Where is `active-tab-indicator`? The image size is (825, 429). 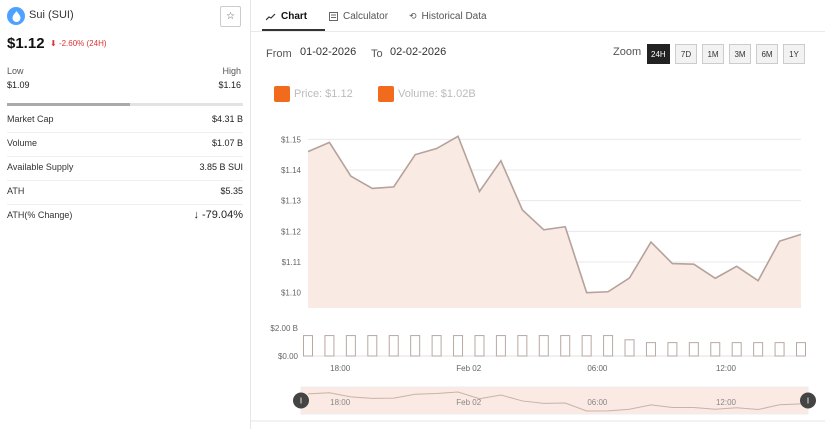 active-tab-indicator is located at coordinates (293, 30).